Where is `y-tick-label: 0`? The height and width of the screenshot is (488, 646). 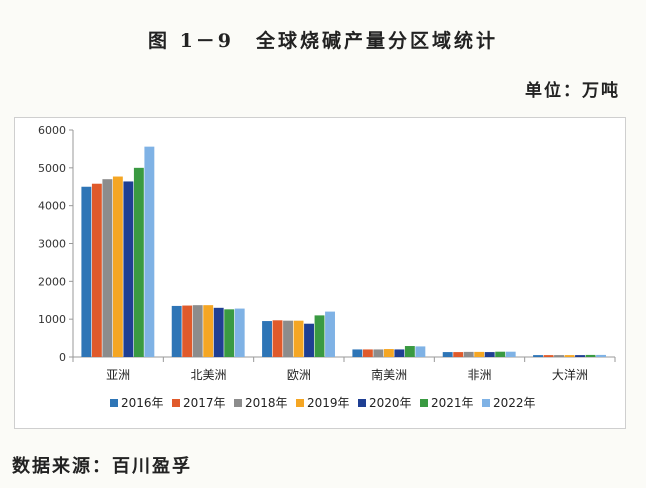
y-tick-label: 0 is located at coordinates (62, 357).